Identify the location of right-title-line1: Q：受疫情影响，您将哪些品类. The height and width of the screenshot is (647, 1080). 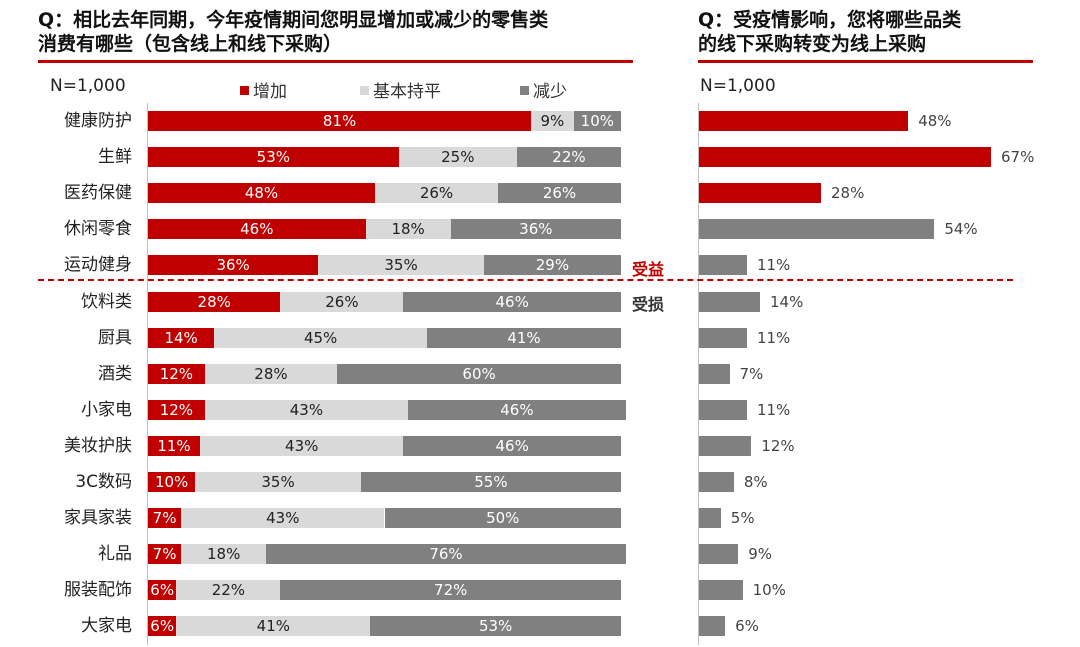
(830, 20).